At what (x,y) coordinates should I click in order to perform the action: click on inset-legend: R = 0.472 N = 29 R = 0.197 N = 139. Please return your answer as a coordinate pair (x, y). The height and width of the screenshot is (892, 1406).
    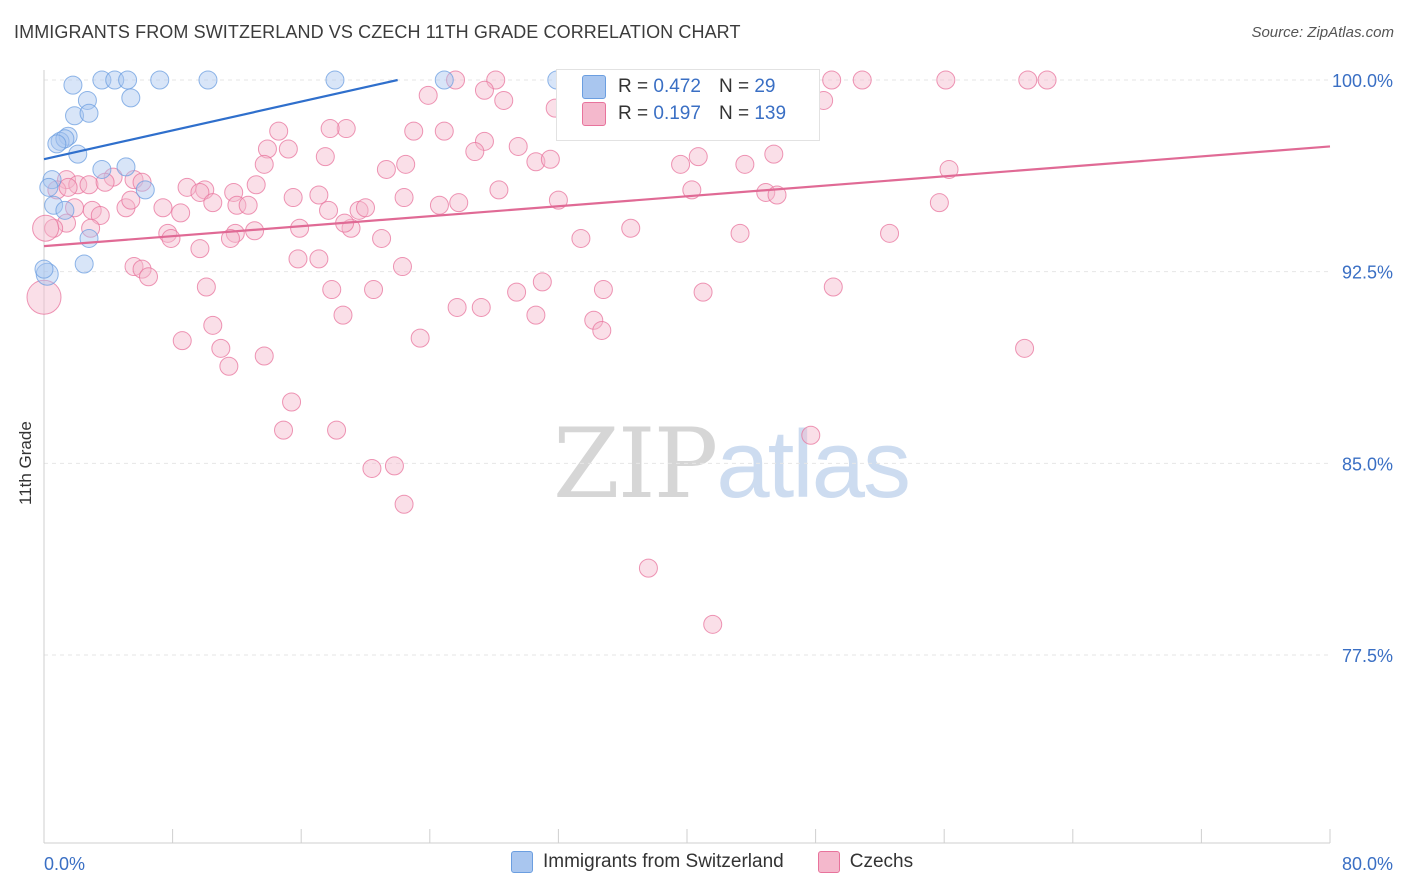
    Looking at the image, I should click on (688, 105).